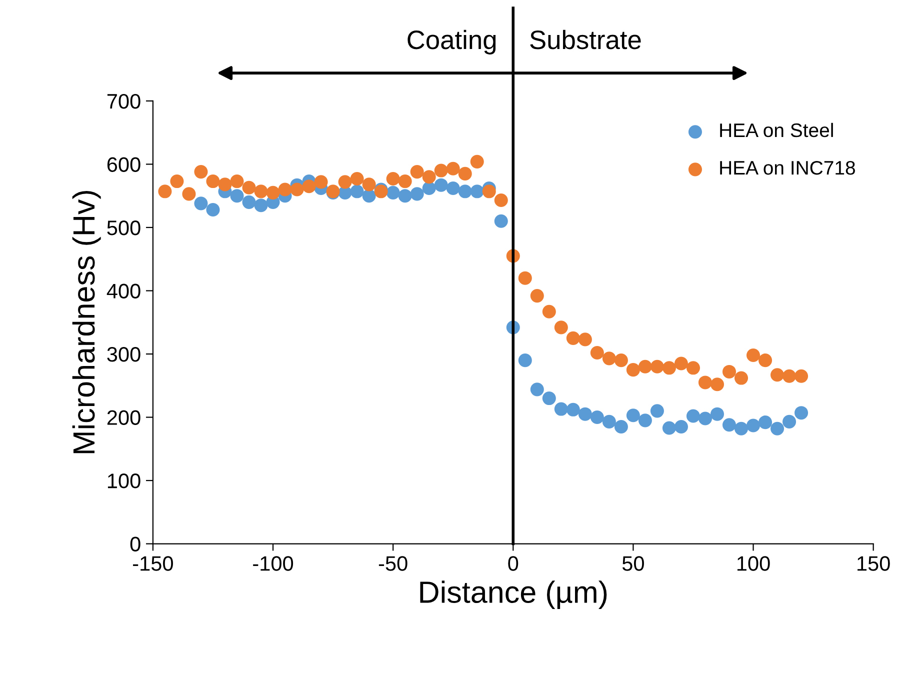 The height and width of the screenshot is (673, 905). What do you see at coordinates (123, 291) in the screenshot?
I see `y-tick-label: 400` at bounding box center [123, 291].